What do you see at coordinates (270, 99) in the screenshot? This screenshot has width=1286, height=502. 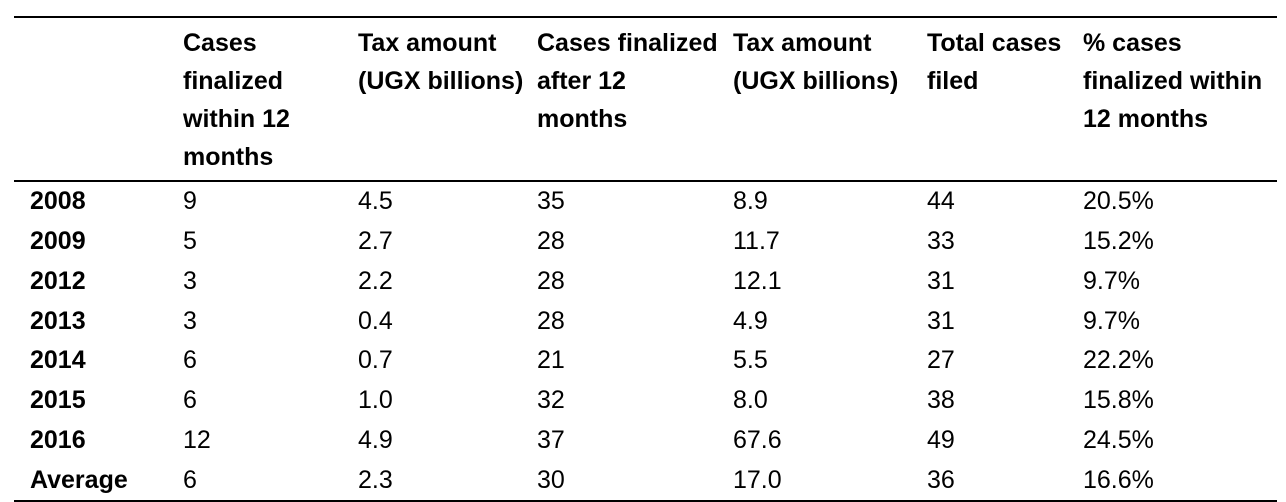 I see `header-cell-cases-within-12: Cases finalized within 12 months` at bounding box center [270, 99].